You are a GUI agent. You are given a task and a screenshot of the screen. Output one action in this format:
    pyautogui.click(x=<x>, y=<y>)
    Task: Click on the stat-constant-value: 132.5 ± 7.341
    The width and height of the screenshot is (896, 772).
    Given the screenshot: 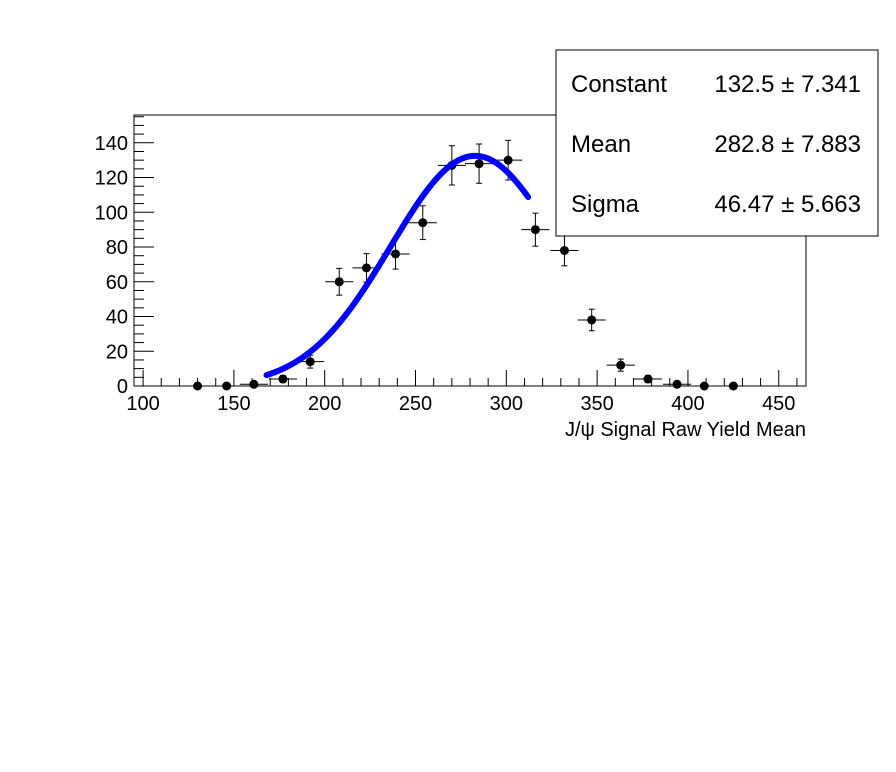 What is the action you would take?
    pyautogui.click(x=787, y=84)
    